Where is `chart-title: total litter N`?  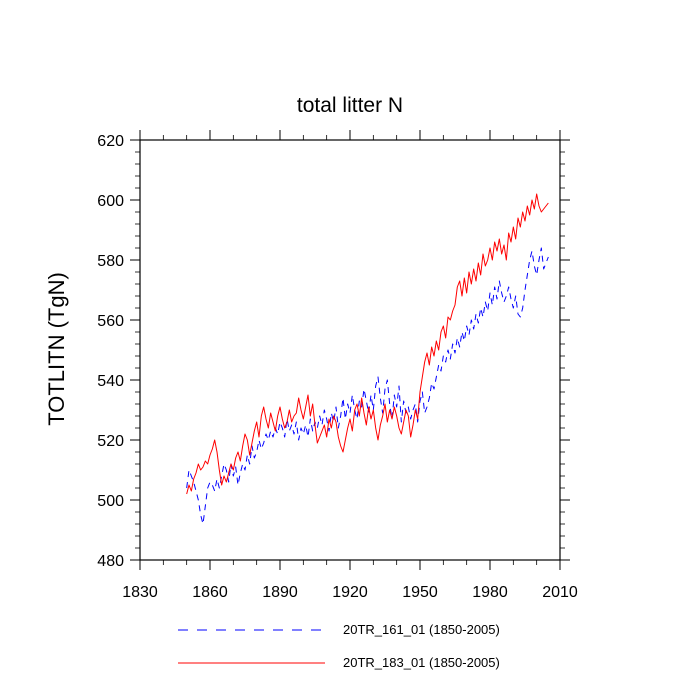 chart-title: total litter N is located at coordinates (350, 105).